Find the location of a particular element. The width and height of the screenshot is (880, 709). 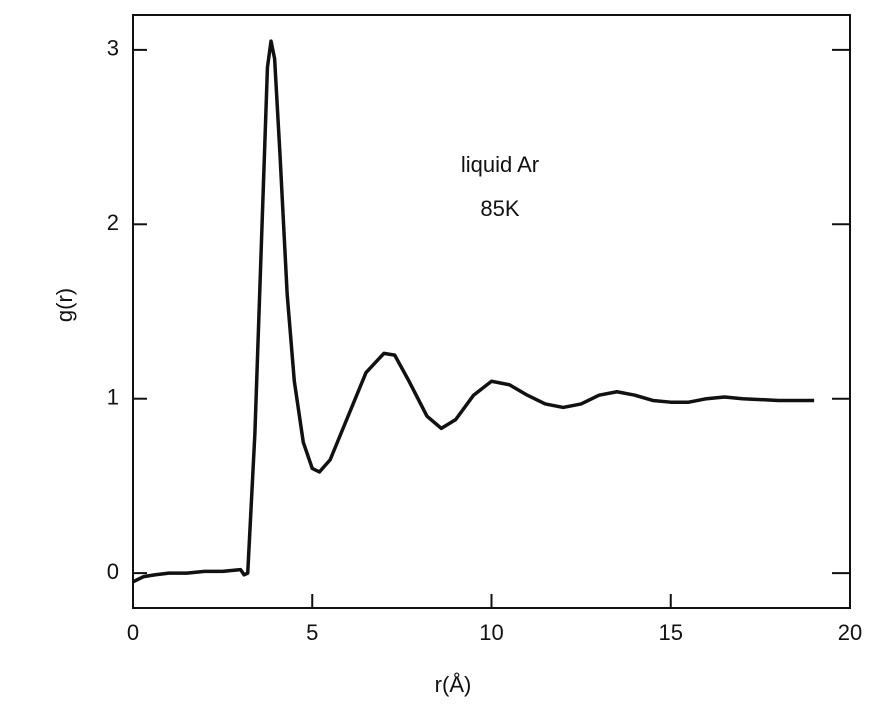

x-tick-label: 10 is located at coordinates (491, 632).